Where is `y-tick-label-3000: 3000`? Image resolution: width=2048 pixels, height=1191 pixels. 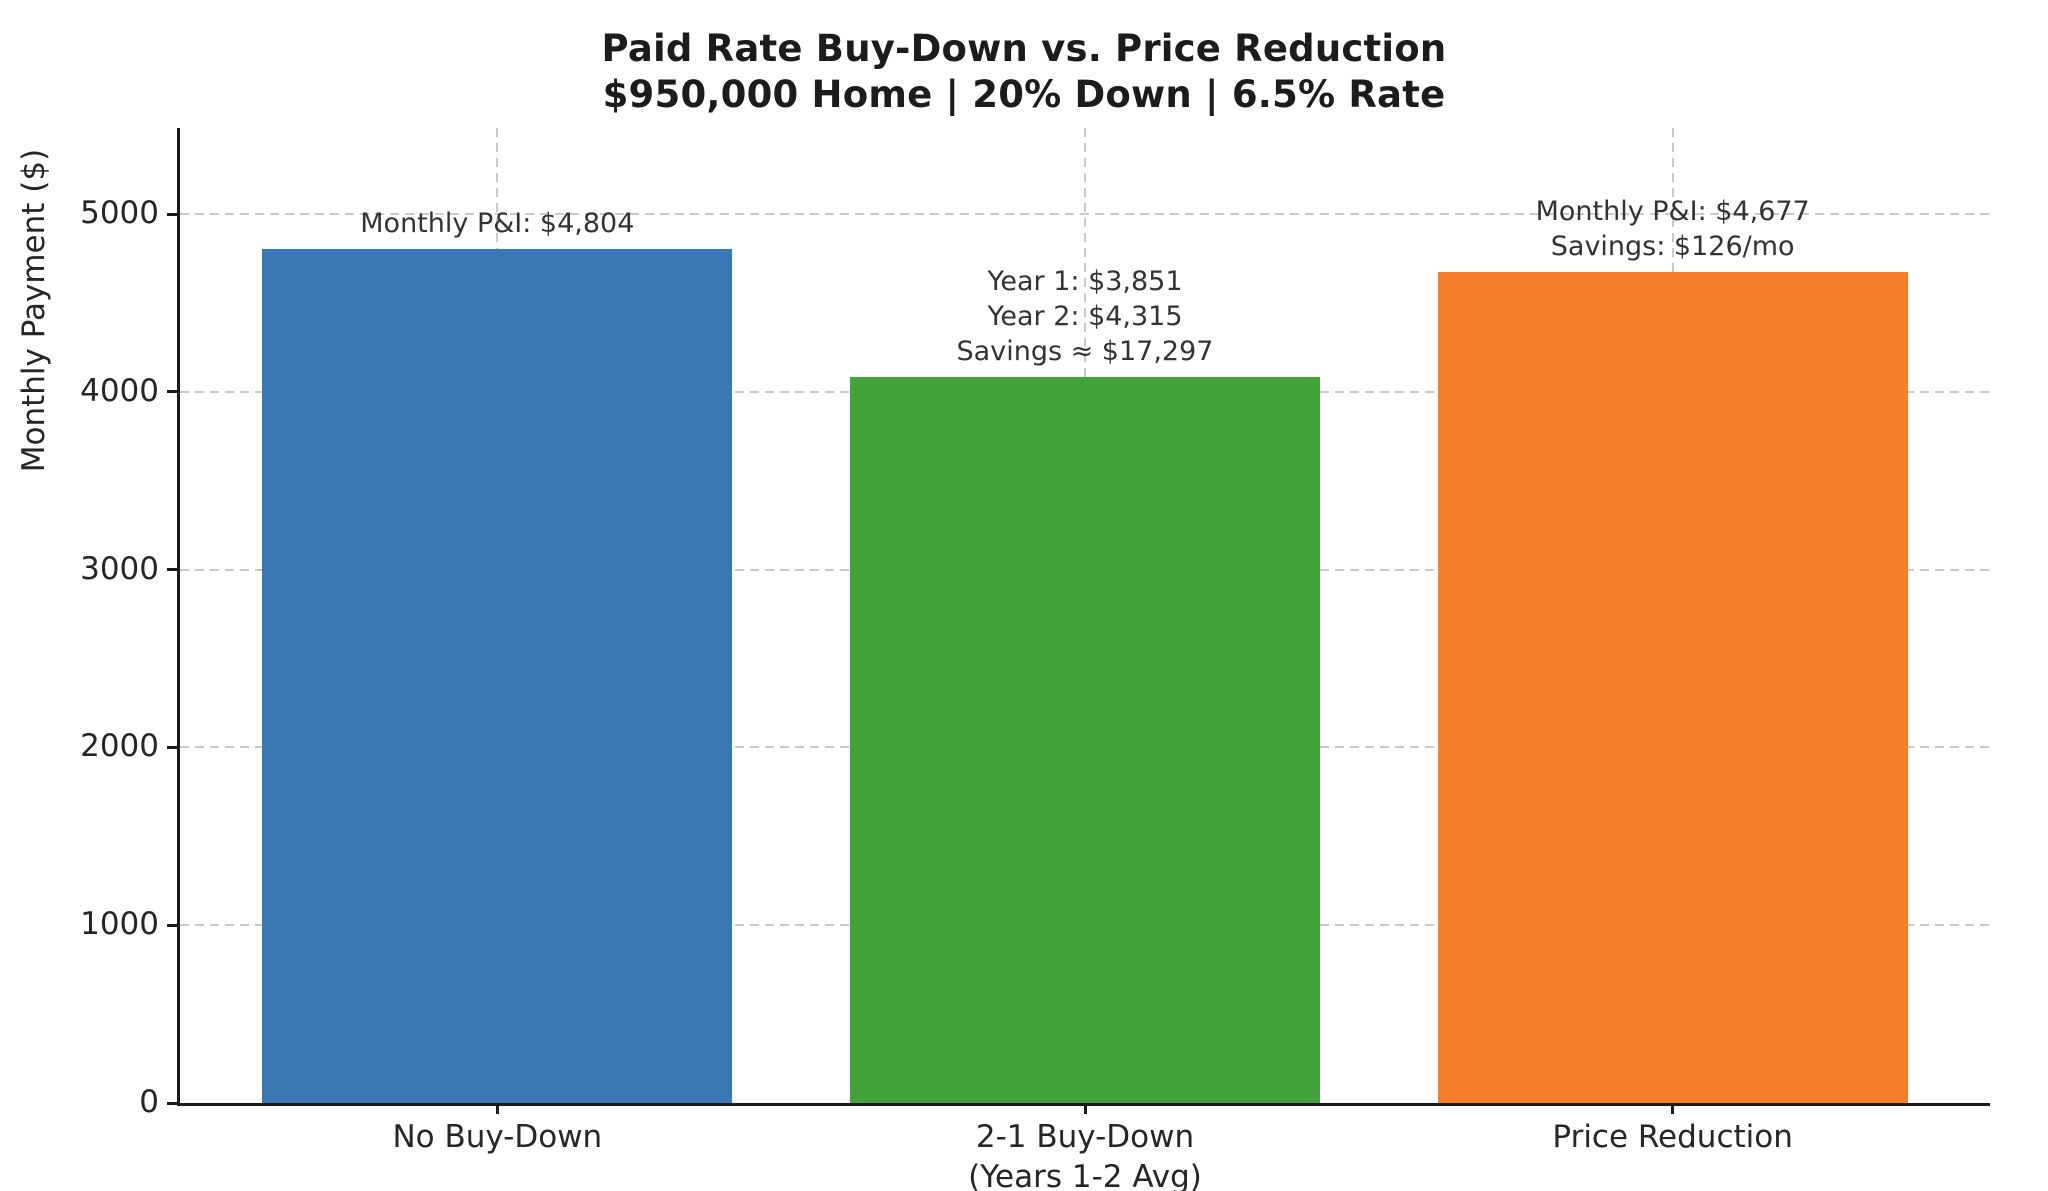 y-tick-label-3000: 3000 is located at coordinates (119, 568).